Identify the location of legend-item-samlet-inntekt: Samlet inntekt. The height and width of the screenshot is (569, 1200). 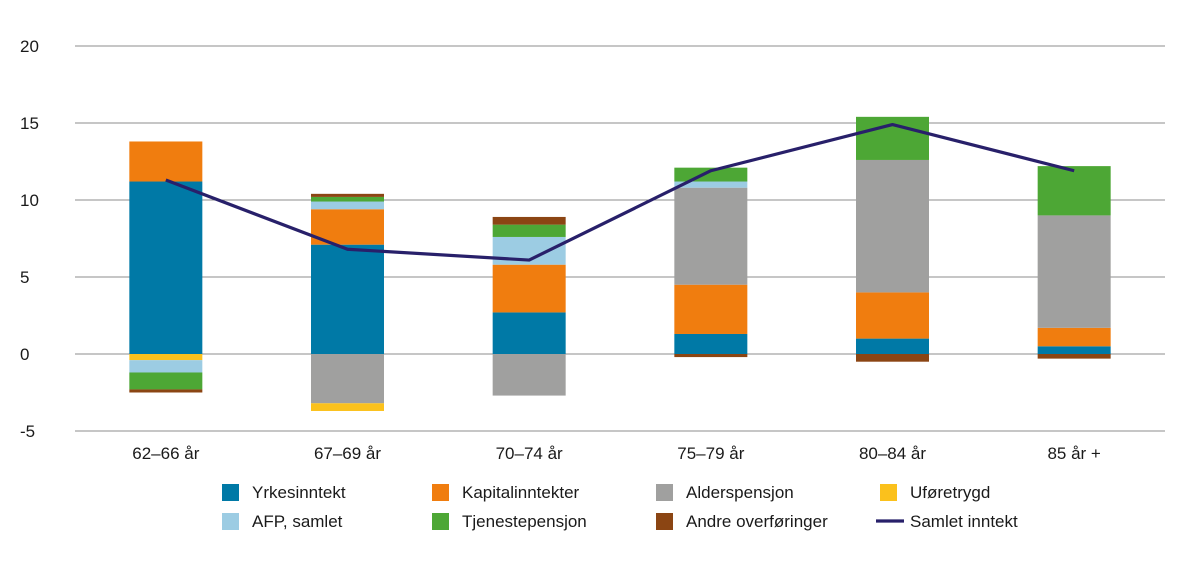
(947, 521).